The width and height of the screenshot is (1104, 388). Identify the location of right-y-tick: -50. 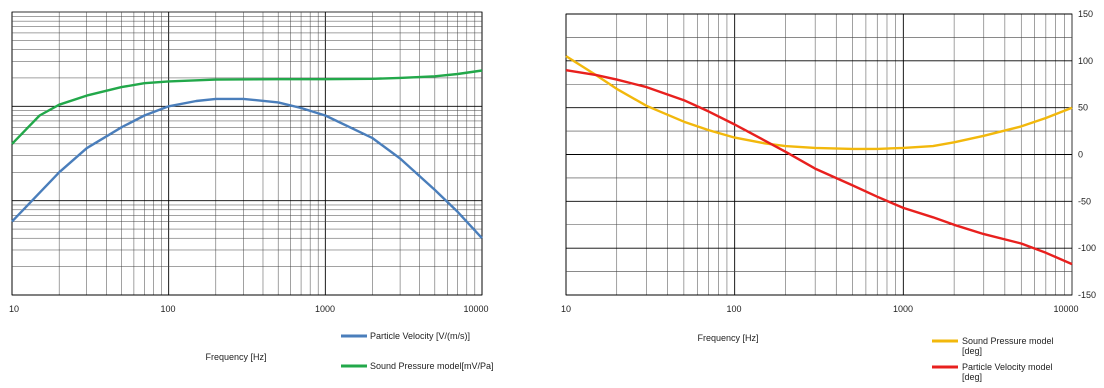
(1084, 201).